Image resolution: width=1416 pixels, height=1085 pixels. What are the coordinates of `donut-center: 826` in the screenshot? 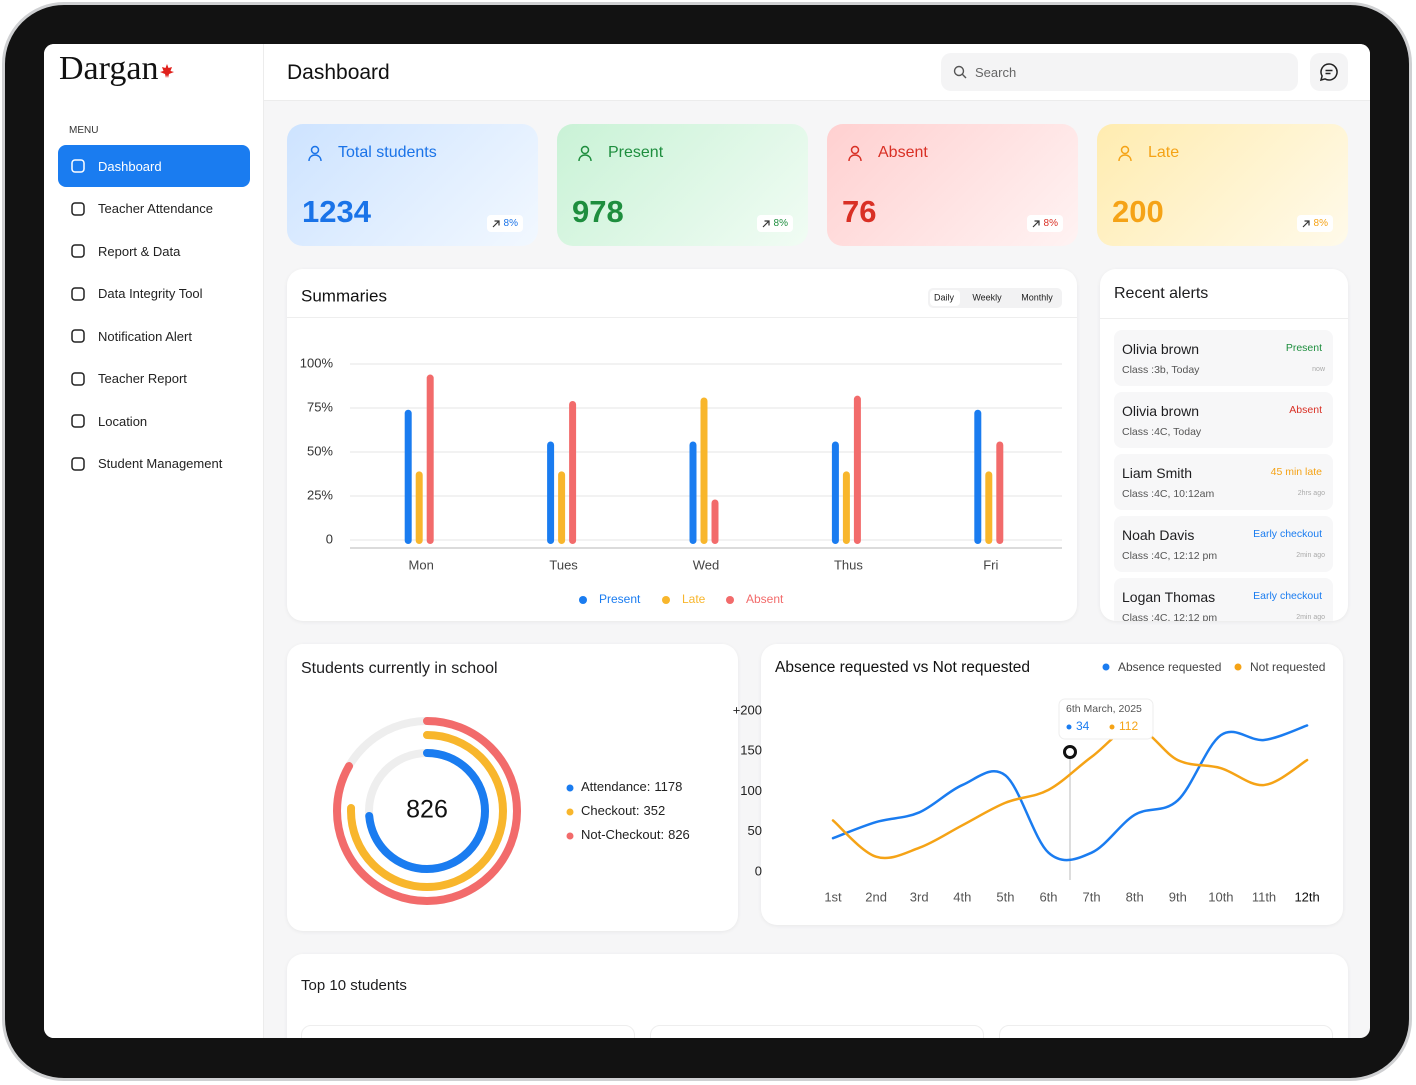 It's located at (427, 810).